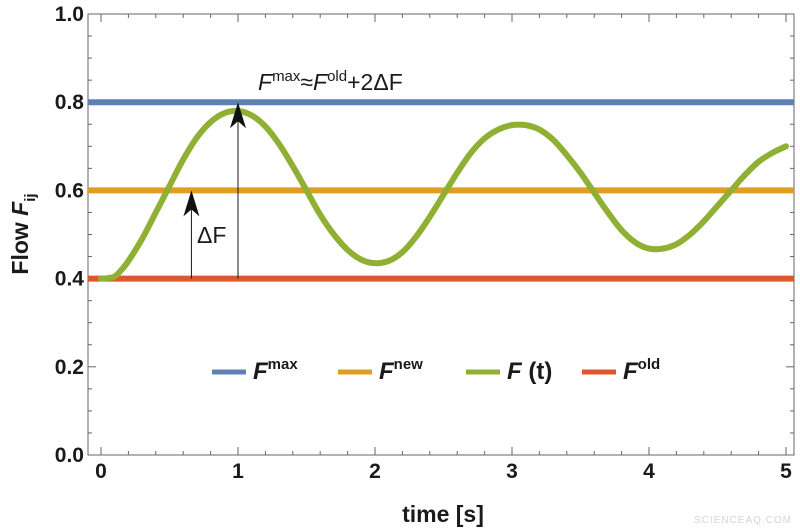 This screenshot has width=800, height=532. Describe the element at coordinates (101, 471) in the screenshot. I see `x-tick-label: 0` at that location.